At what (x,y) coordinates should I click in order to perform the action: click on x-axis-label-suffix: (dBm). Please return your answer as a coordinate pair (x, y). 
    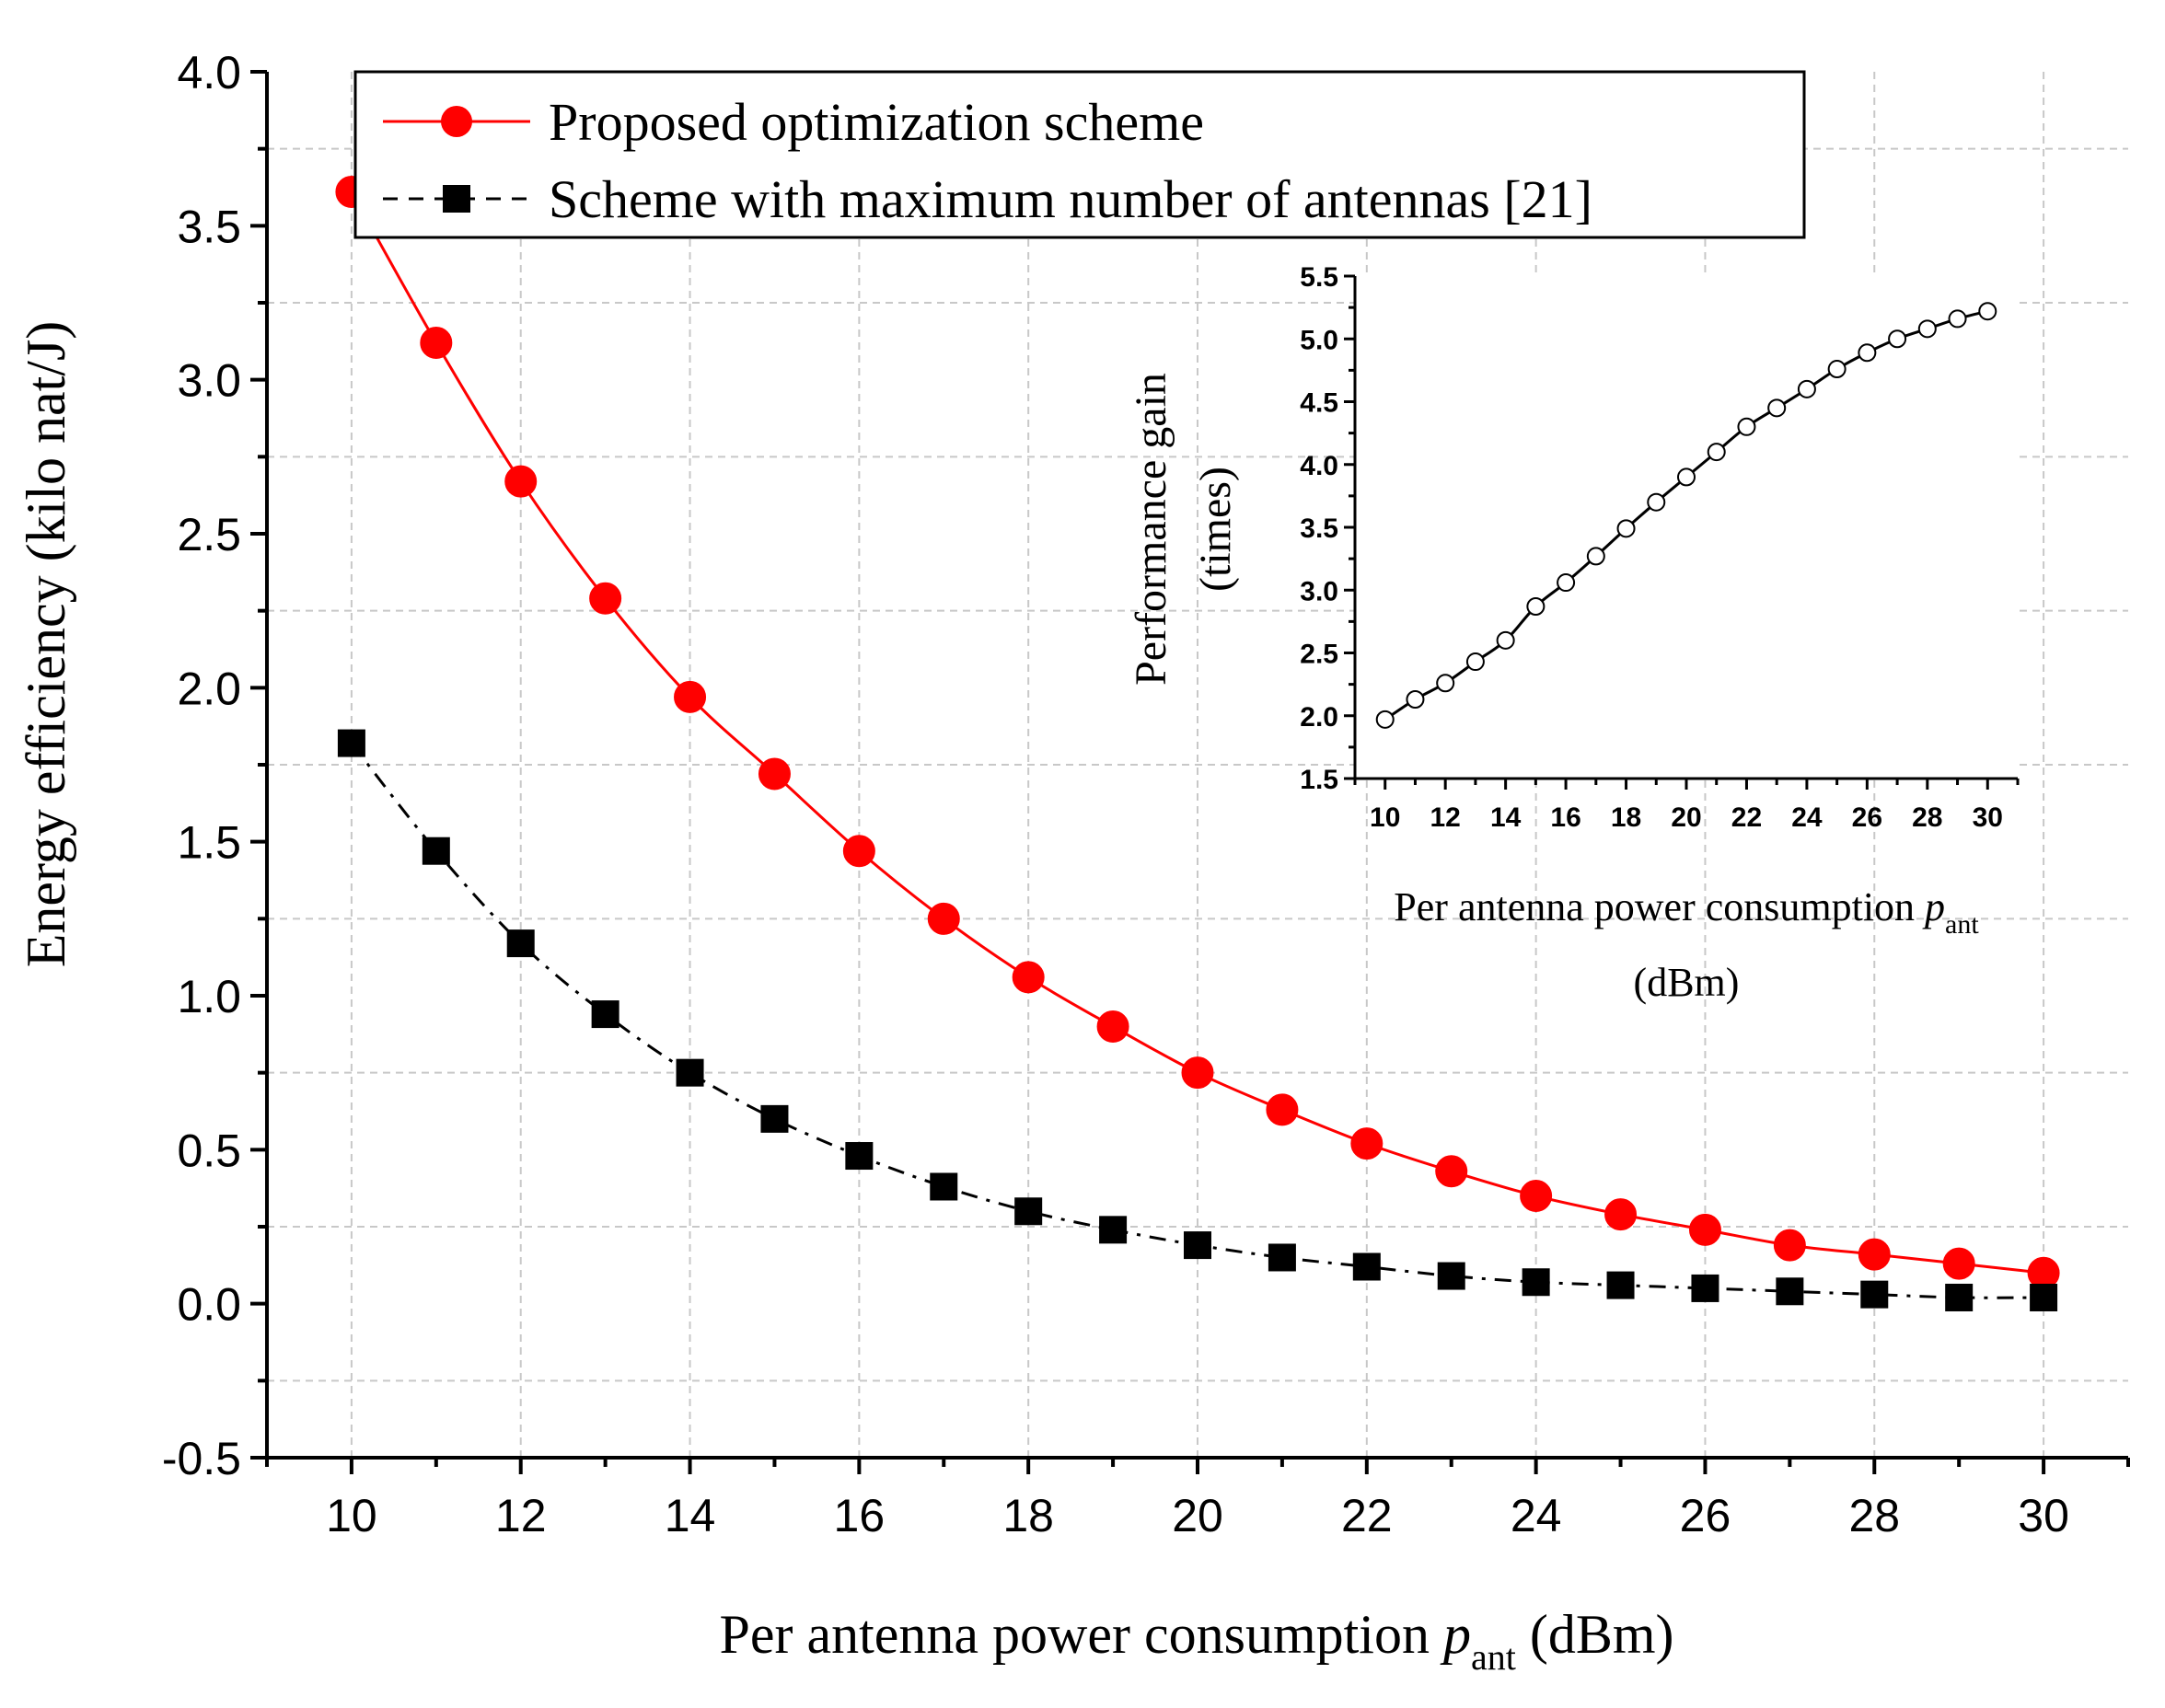
    Looking at the image, I should click on (1595, 1635).